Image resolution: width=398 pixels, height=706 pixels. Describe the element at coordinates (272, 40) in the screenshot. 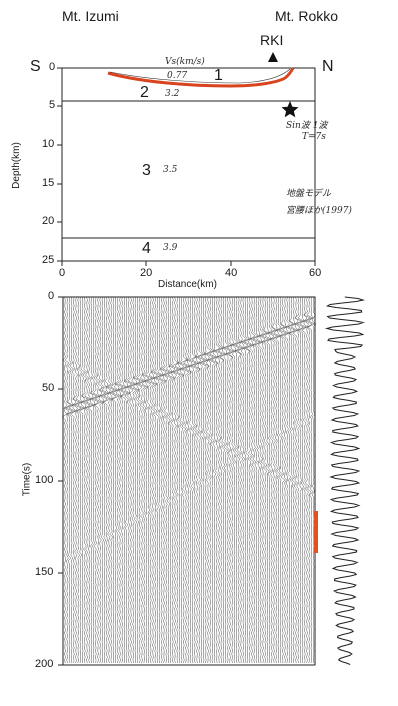

I see `station-label: RKI` at that location.